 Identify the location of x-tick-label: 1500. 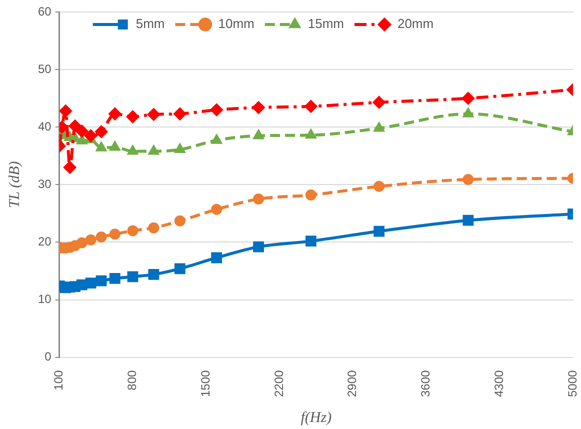
(205, 384).